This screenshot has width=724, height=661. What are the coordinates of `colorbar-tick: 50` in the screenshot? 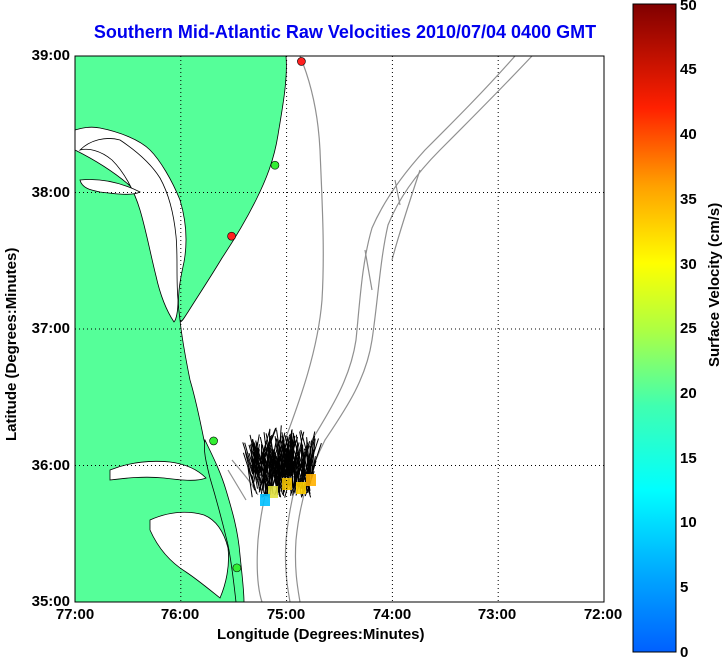 It's located at (688, 7).